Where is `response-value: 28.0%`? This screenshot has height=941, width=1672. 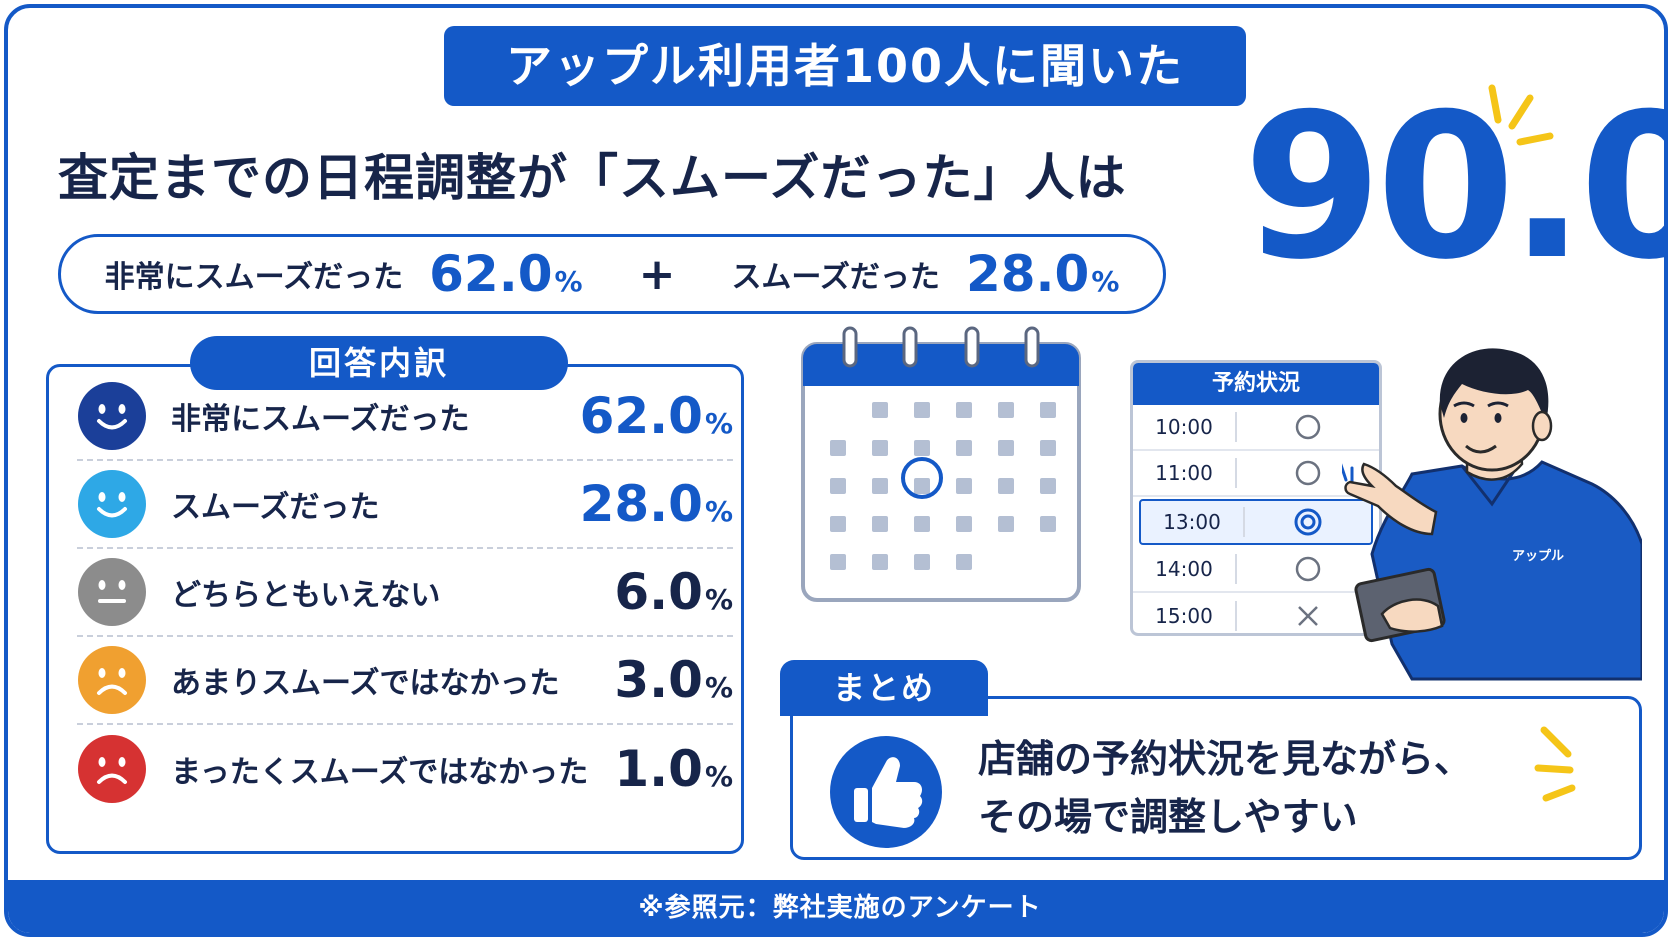 response-value: 28.0% is located at coordinates (656, 504).